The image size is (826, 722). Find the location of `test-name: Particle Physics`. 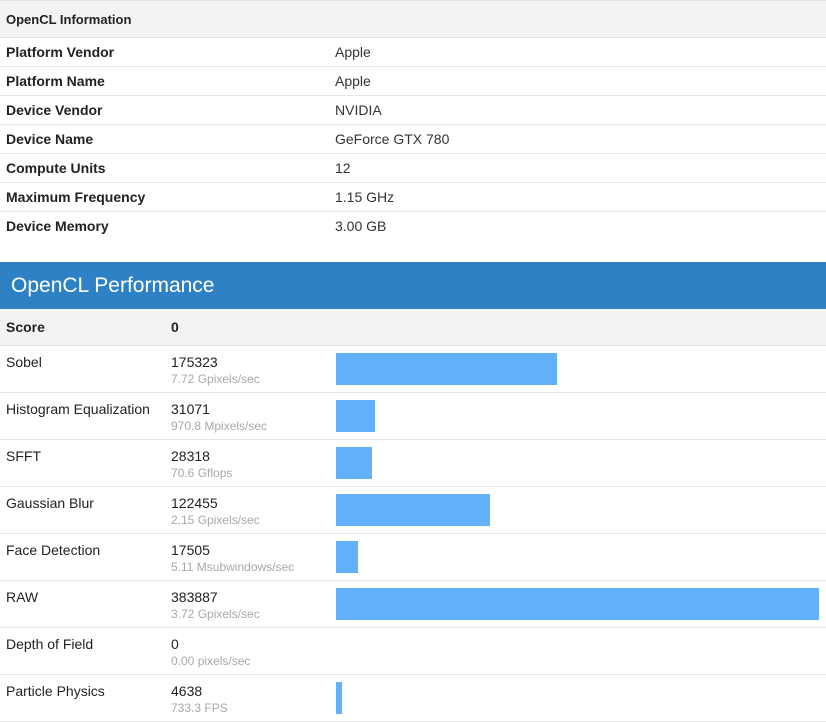

test-name: Particle Physics is located at coordinates (55, 691).